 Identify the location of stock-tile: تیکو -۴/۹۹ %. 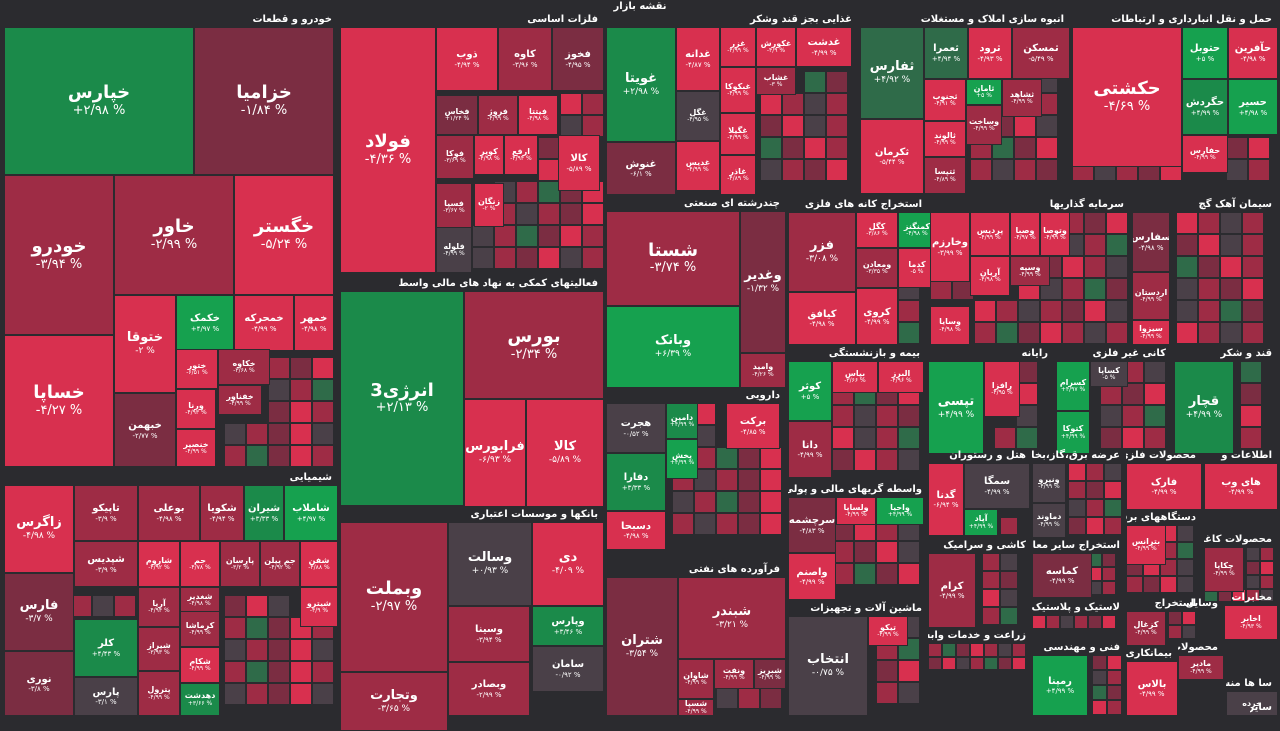
(888, 631).